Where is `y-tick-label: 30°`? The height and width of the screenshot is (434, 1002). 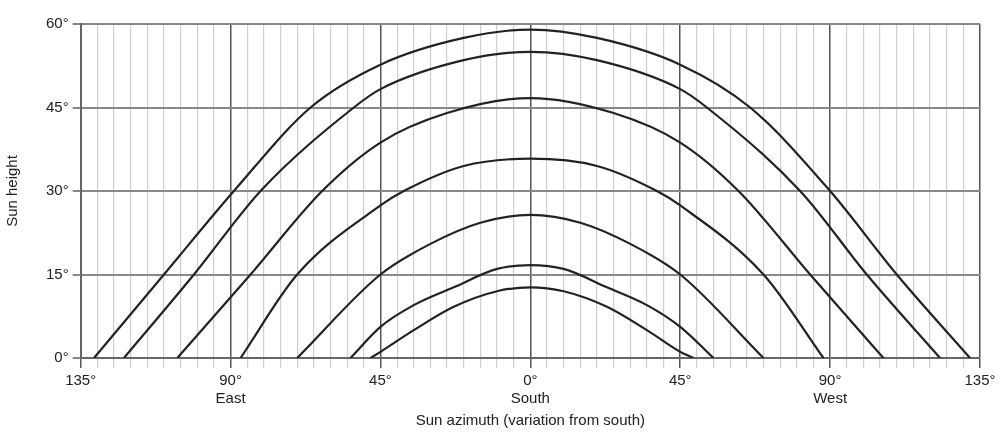
y-tick-label: 30° is located at coordinates (57, 190).